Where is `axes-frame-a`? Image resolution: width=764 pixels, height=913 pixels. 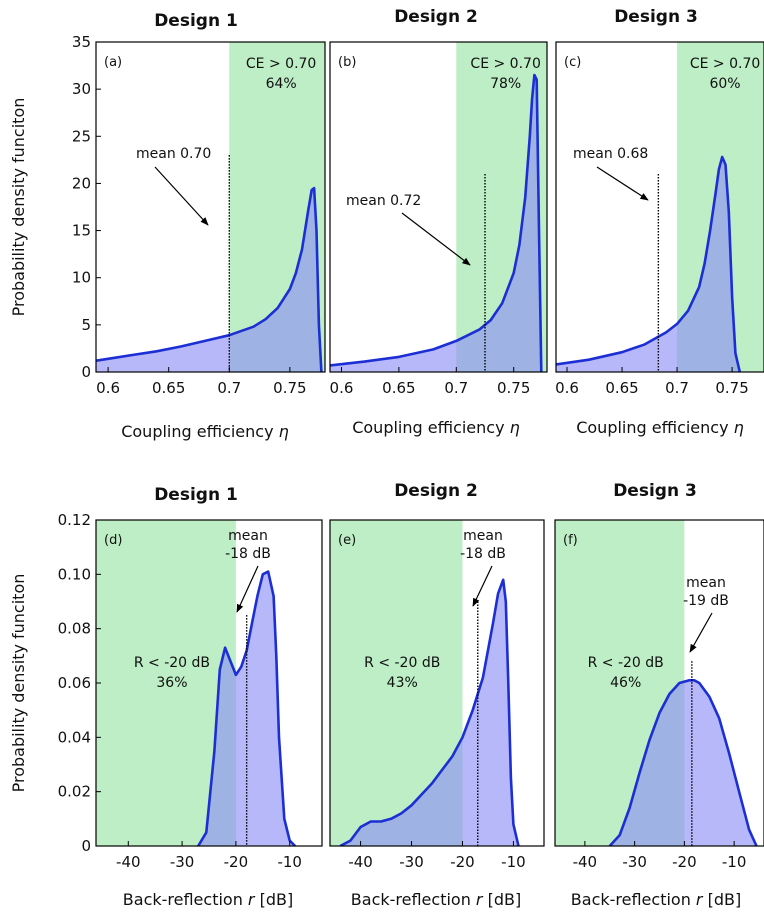 axes-frame-a is located at coordinates (210, 207).